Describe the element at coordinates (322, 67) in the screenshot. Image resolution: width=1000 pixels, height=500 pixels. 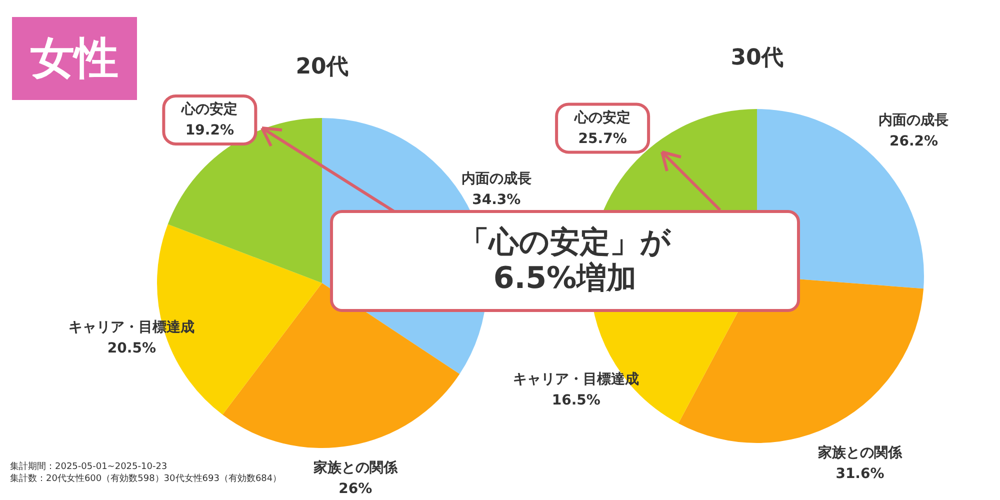
I see `chart-title: 20代` at that location.